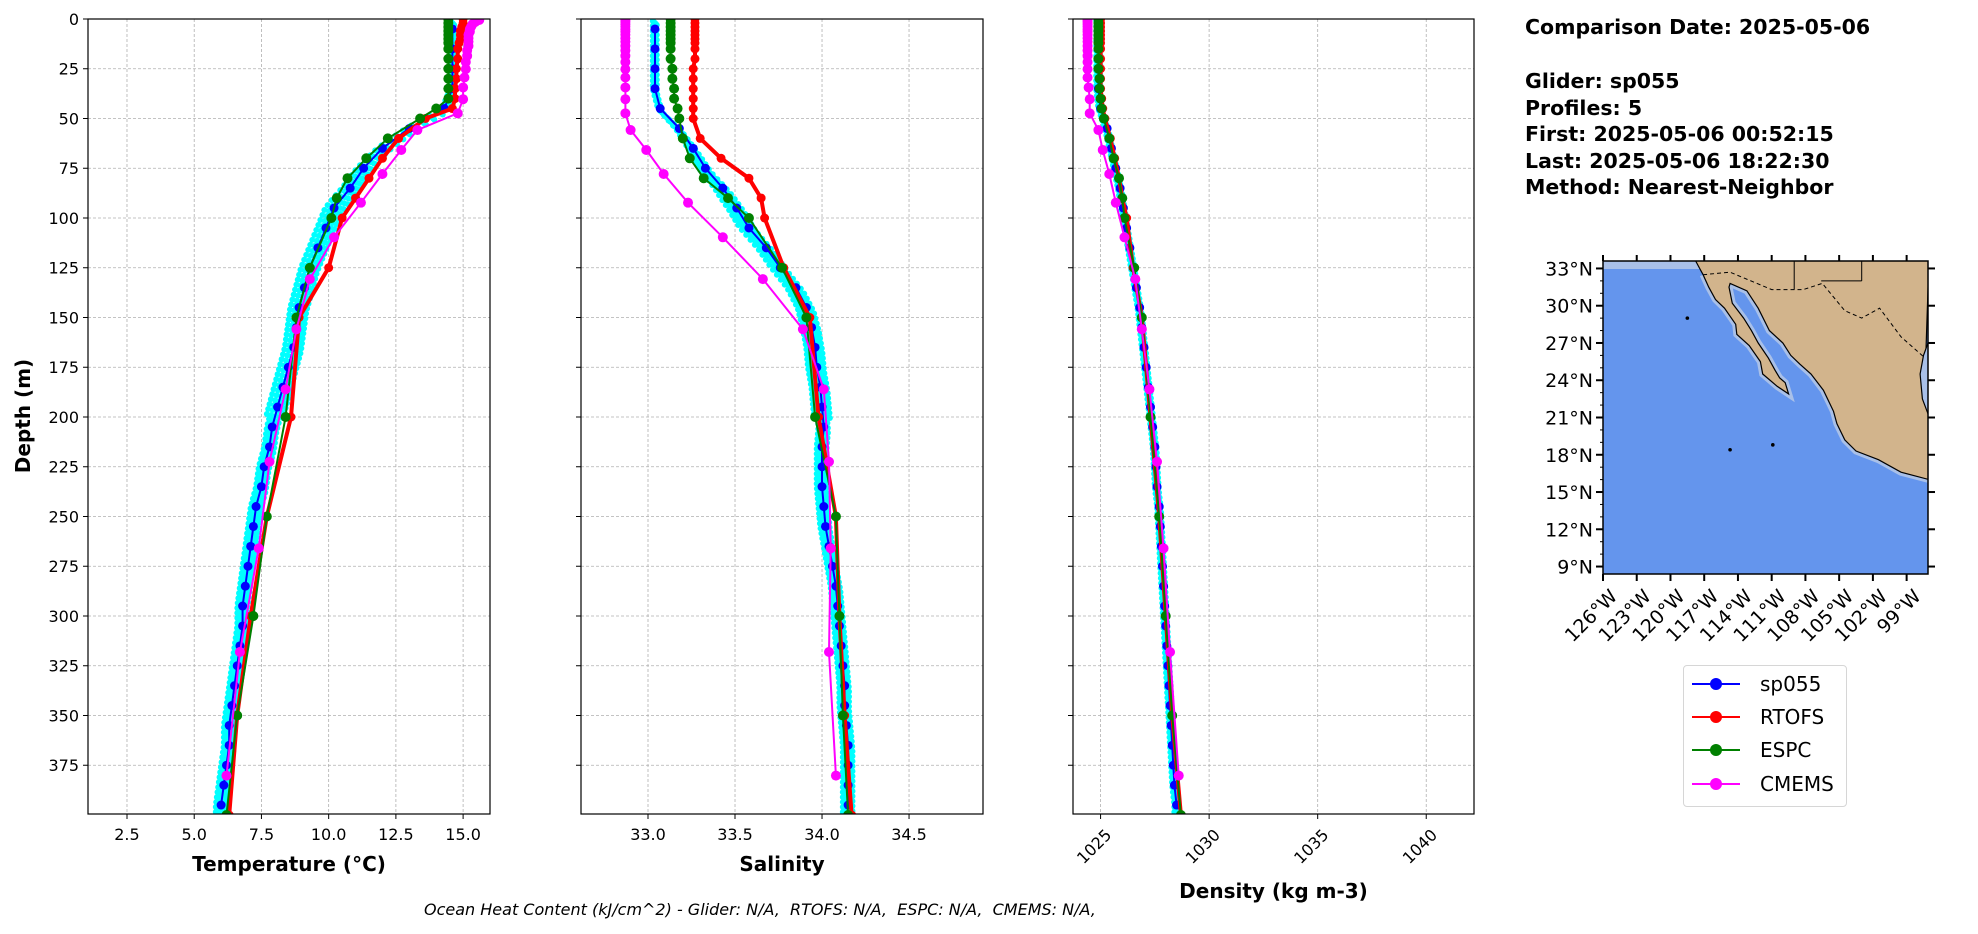  I want to click on y-tick-label: 150, so click(63, 317).